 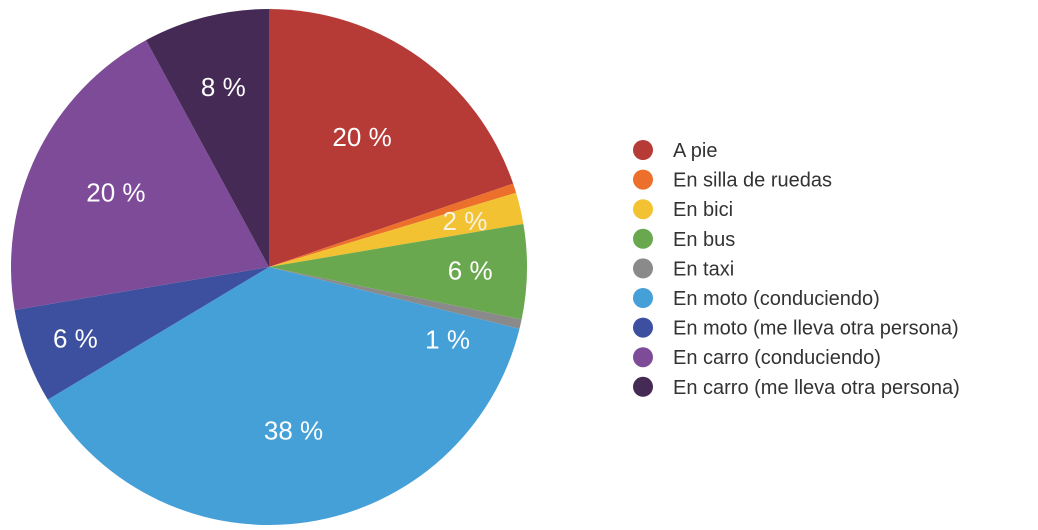 What do you see at coordinates (75, 339) in the screenshot?
I see `slice-label-en-moto-me-lleva-otra-persona: 6 %` at bounding box center [75, 339].